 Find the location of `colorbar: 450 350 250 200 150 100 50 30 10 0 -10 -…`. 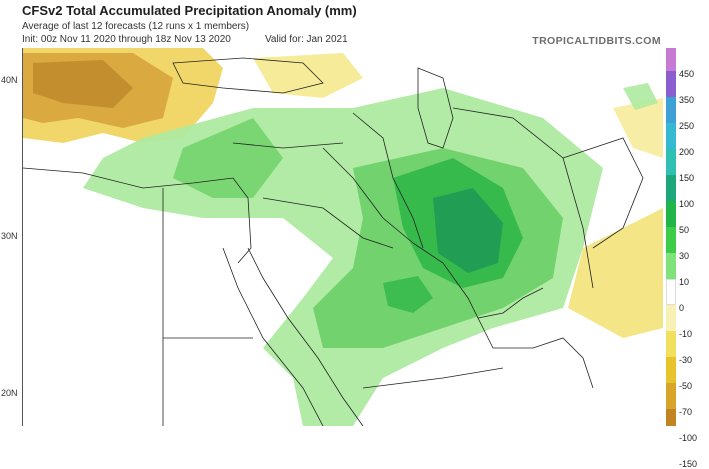

colorbar: 450 350 250 200 150 100 50 30 10 0 -10 -… is located at coordinates (687, 258).